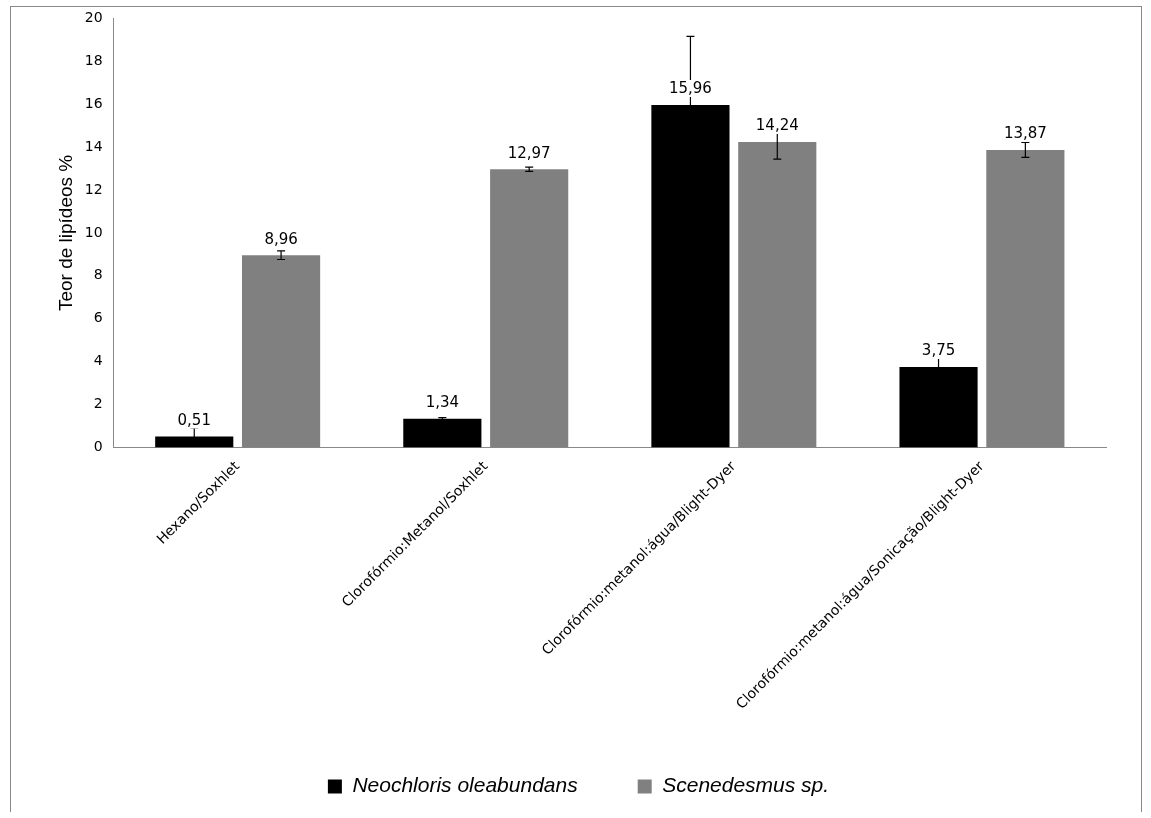 Image resolution: width=1151 pixels, height=818 pixels. What do you see at coordinates (93, 102) in the screenshot?
I see `y-tick-label: 16` at bounding box center [93, 102].